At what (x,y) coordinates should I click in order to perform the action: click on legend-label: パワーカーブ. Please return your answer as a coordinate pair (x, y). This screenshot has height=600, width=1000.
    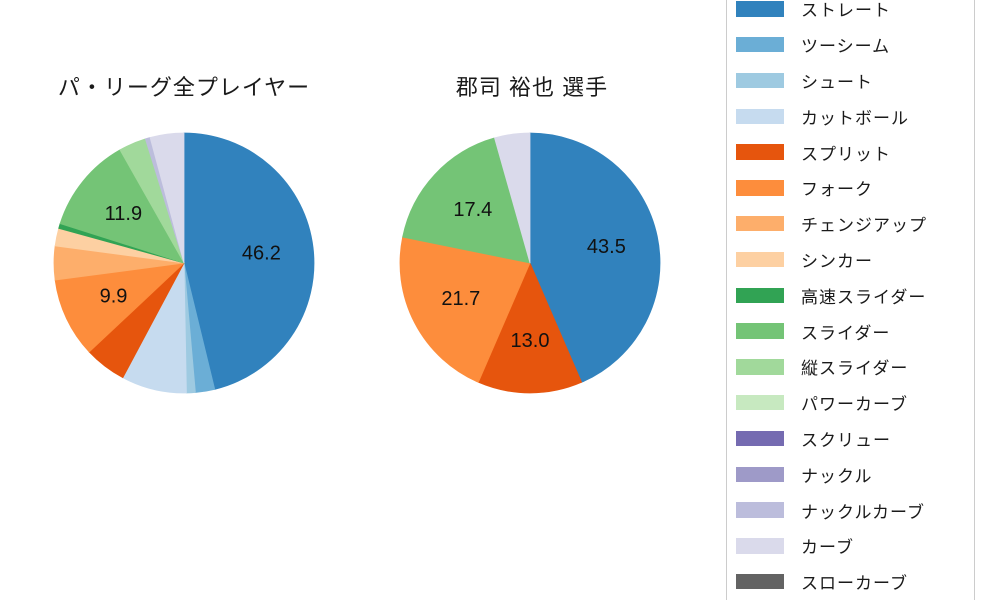
    Looking at the image, I should click on (854, 405).